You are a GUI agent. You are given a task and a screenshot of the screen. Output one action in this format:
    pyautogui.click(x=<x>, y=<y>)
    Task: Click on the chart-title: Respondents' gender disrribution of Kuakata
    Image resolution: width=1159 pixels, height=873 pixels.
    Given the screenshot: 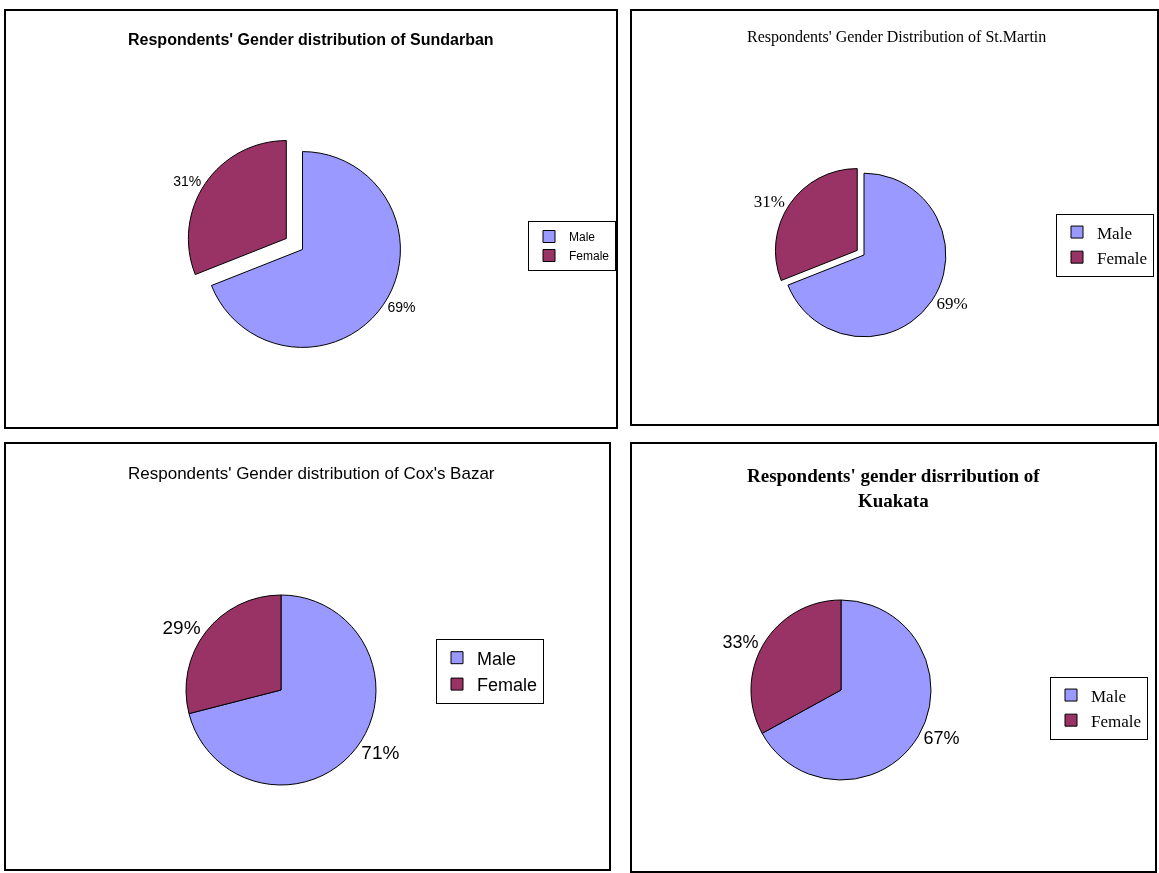 What is the action you would take?
    pyautogui.click(x=894, y=488)
    